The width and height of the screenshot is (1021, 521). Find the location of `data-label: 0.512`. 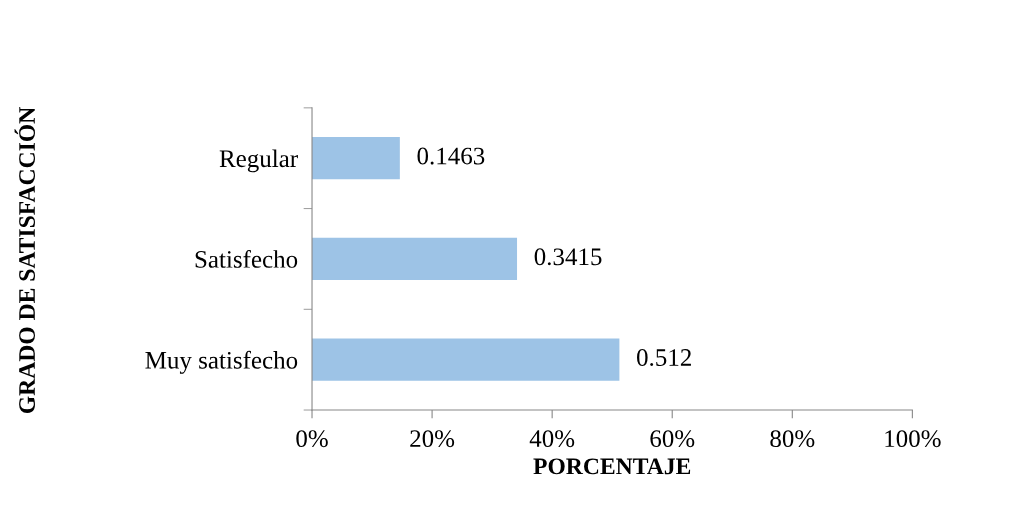

data-label: 0.512 is located at coordinates (664, 358).